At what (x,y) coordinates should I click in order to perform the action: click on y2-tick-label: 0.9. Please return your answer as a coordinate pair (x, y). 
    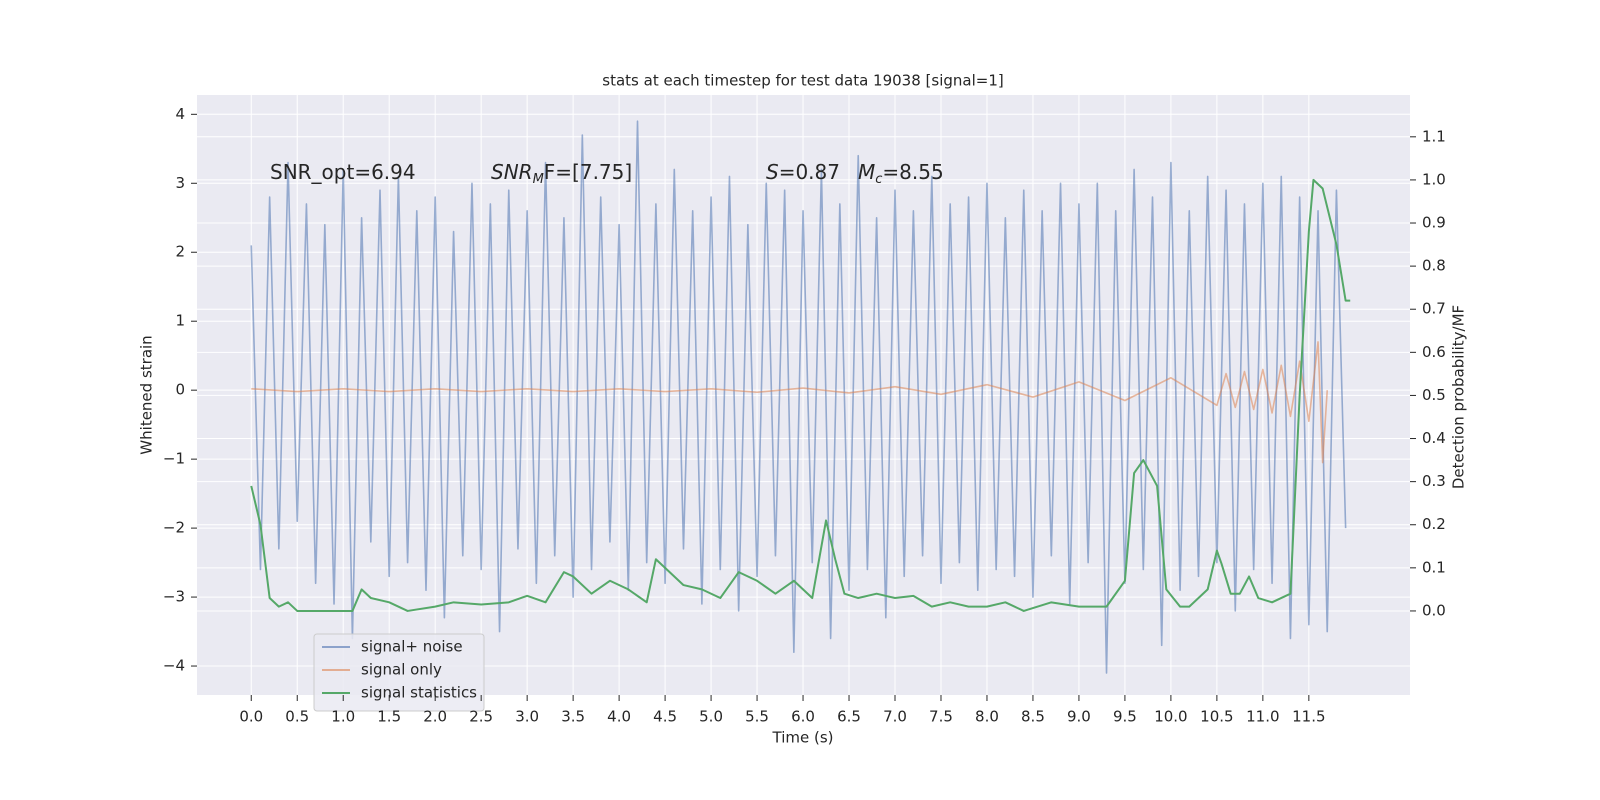
    Looking at the image, I should click on (1434, 223).